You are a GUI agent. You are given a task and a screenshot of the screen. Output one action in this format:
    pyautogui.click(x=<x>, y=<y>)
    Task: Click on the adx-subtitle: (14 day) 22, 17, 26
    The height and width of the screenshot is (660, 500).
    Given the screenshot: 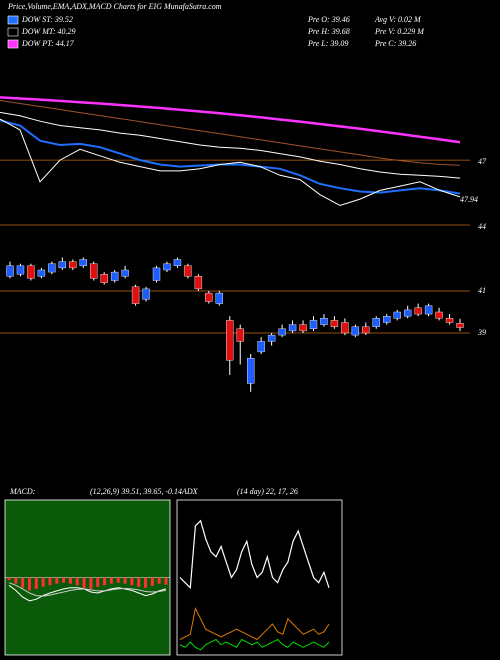 What is the action you would take?
    pyautogui.click(x=267, y=491)
    